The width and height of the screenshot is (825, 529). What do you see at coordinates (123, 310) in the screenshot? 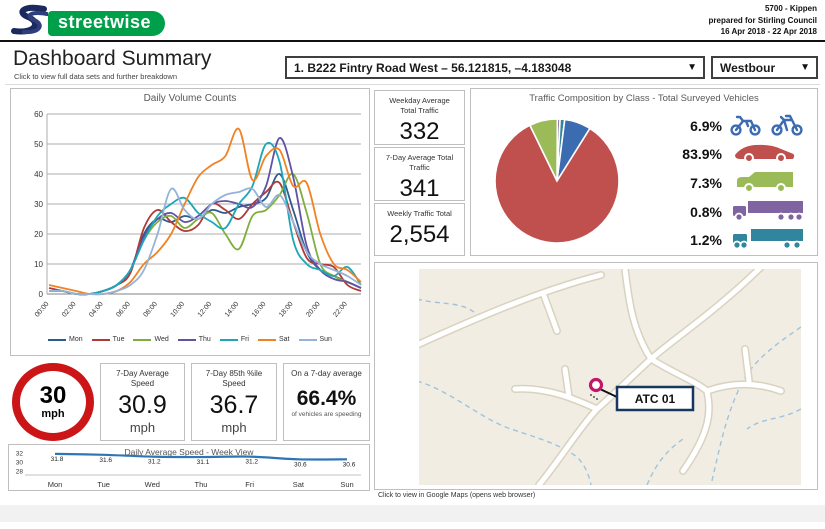
I see `volume-x-tick: 06:00` at bounding box center [123, 310].